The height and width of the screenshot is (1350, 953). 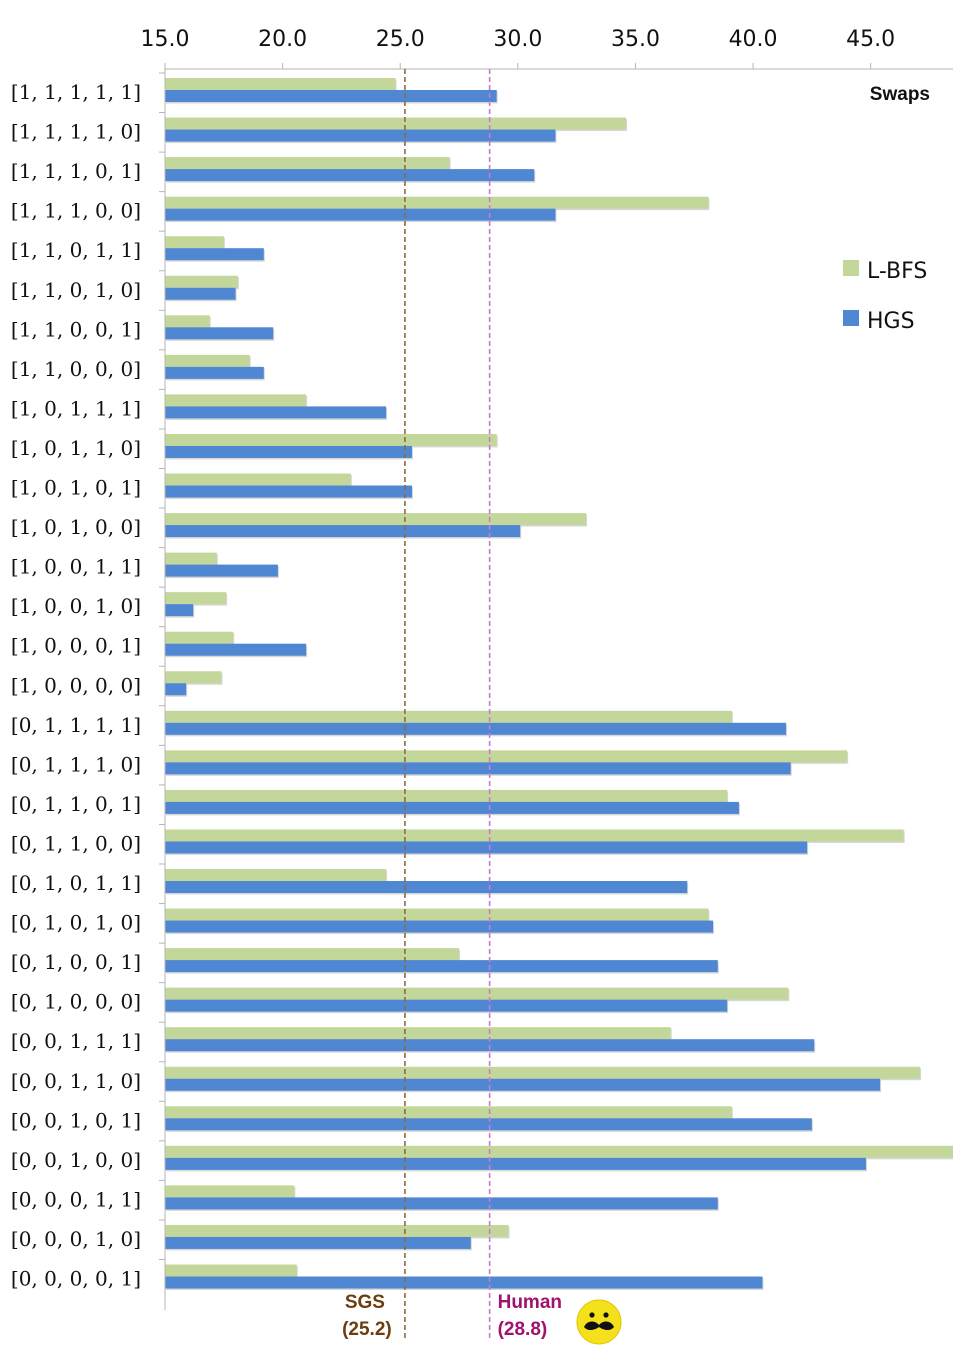 I want to click on category-label: [1, 1, 0, 0, 0], so click(x=76, y=369).